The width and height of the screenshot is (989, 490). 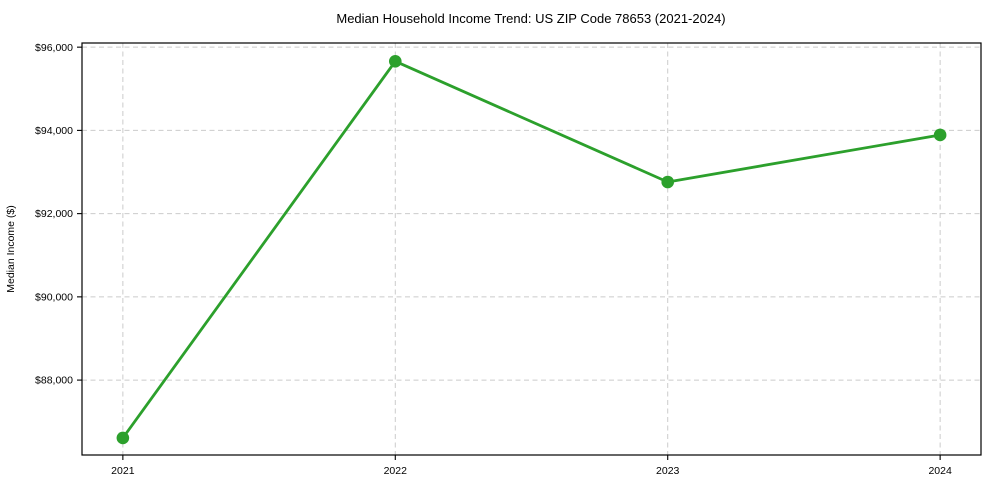 I want to click on x-tick-label: 2023, so click(x=668, y=471).